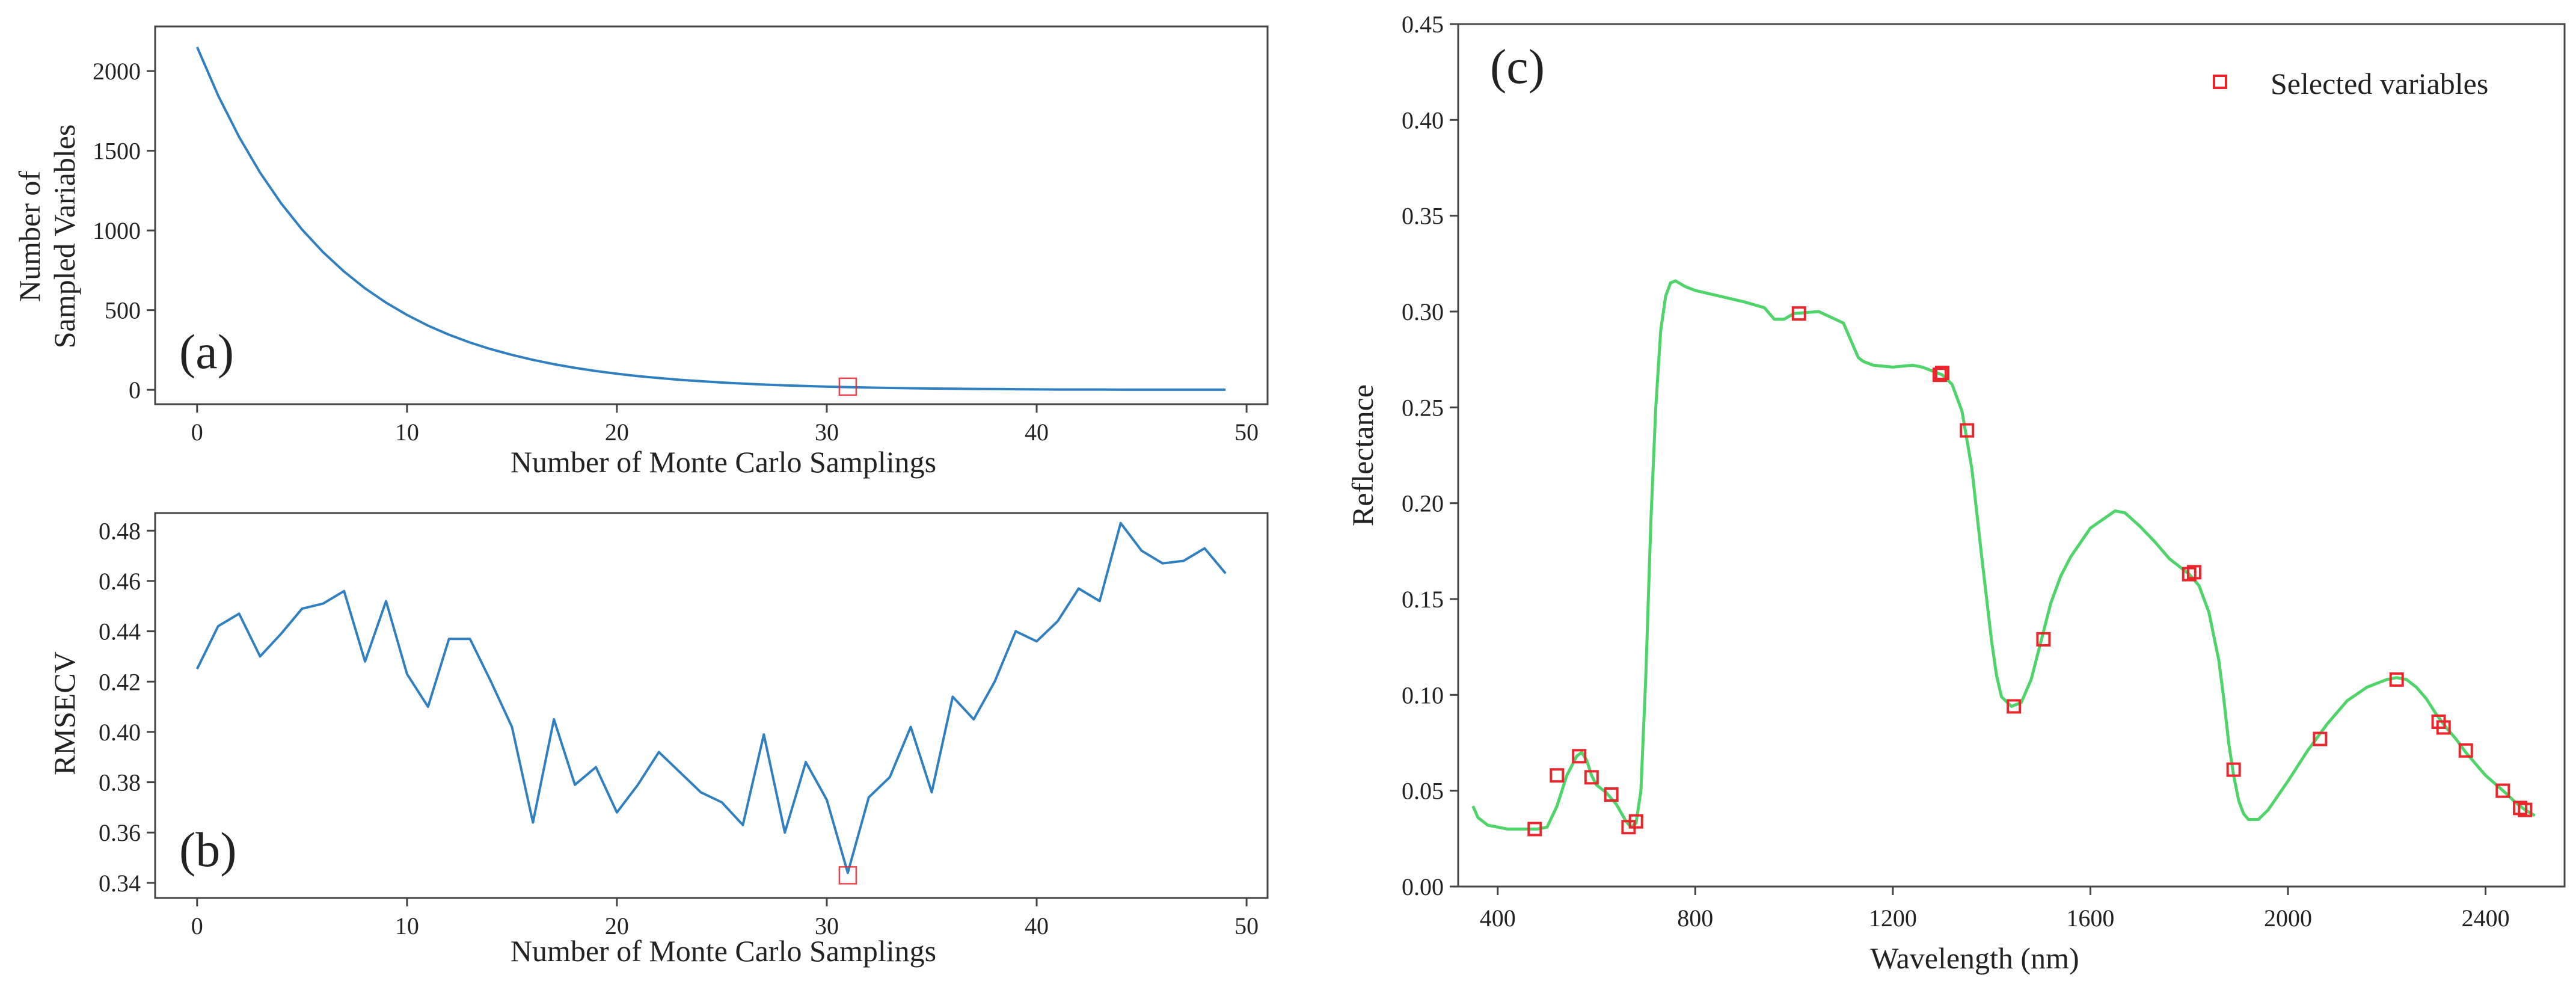 The height and width of the screenshot is (993, 2576). I want to click on panel-b-x-tick-label: 40, so click(1037, 925).